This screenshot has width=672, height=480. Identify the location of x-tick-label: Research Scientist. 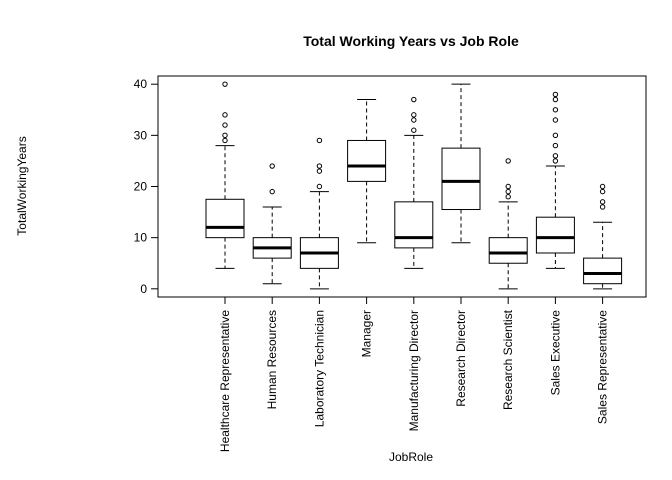
(508, 359).